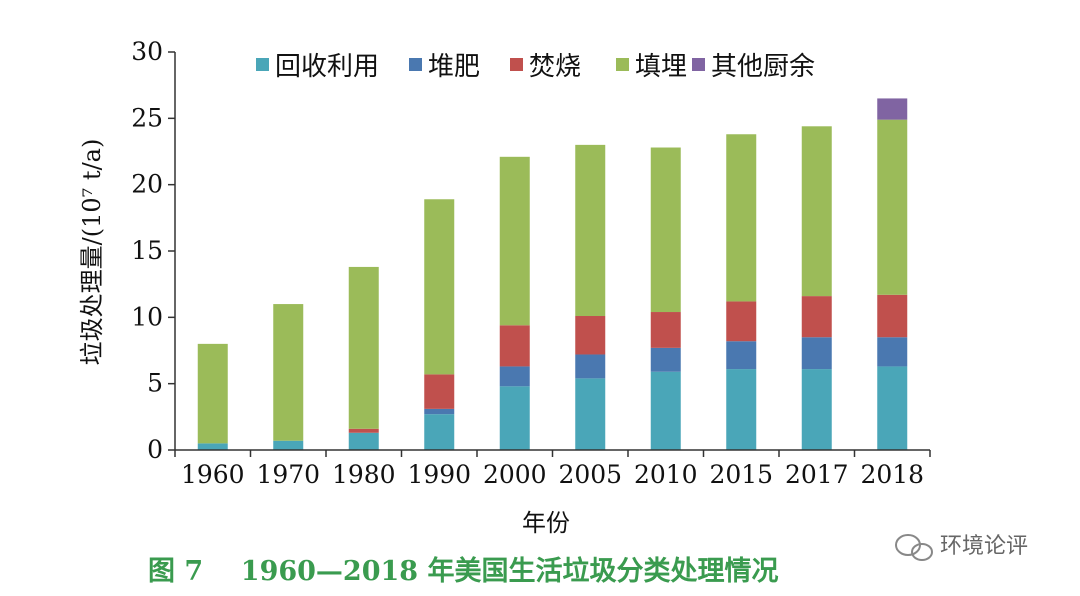 Image resolution: width=1080 pixels, height=596 pixels. Describe the element at coordinates (213, 474) in the screenshot. I see `x-tick-label: 1960` at that location.